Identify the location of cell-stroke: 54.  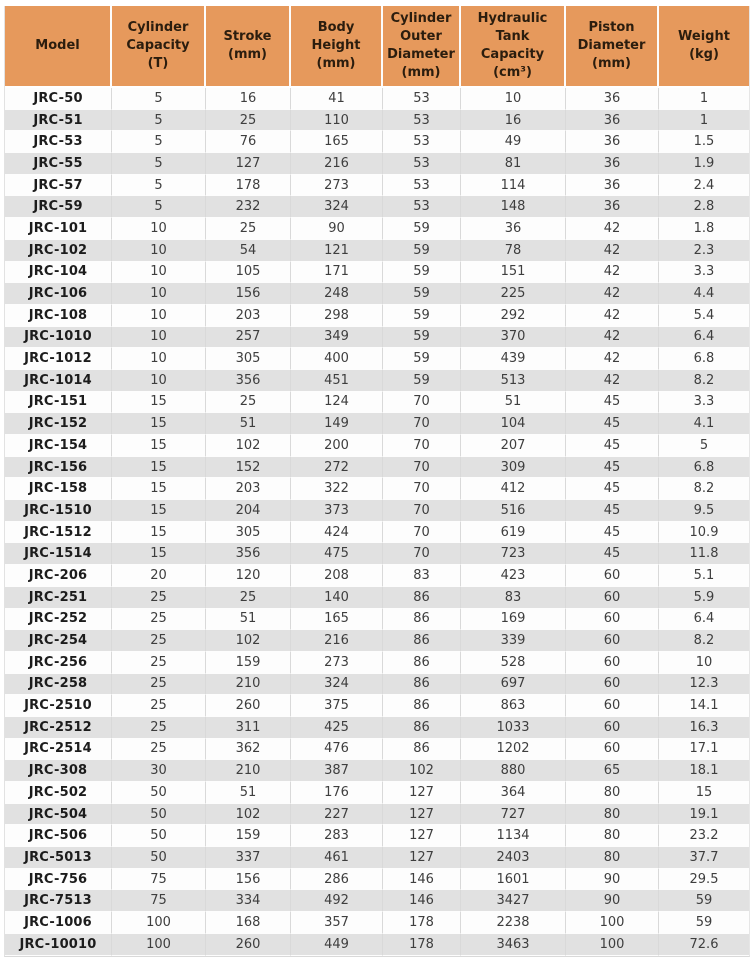
(248, 250).